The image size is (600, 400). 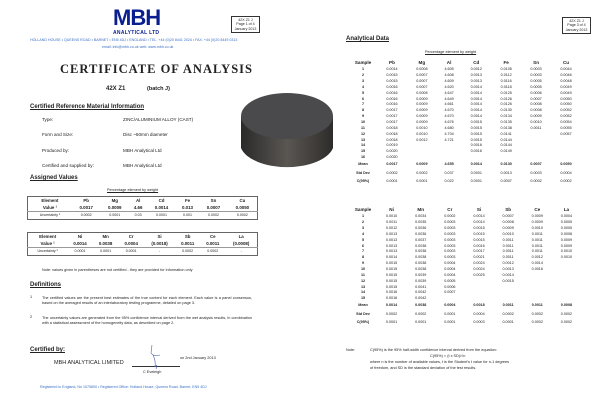 I want to click on contact-line: email: info@mbh.co.uk web: www.mbh.co.uk, so click(x=138, y=47).